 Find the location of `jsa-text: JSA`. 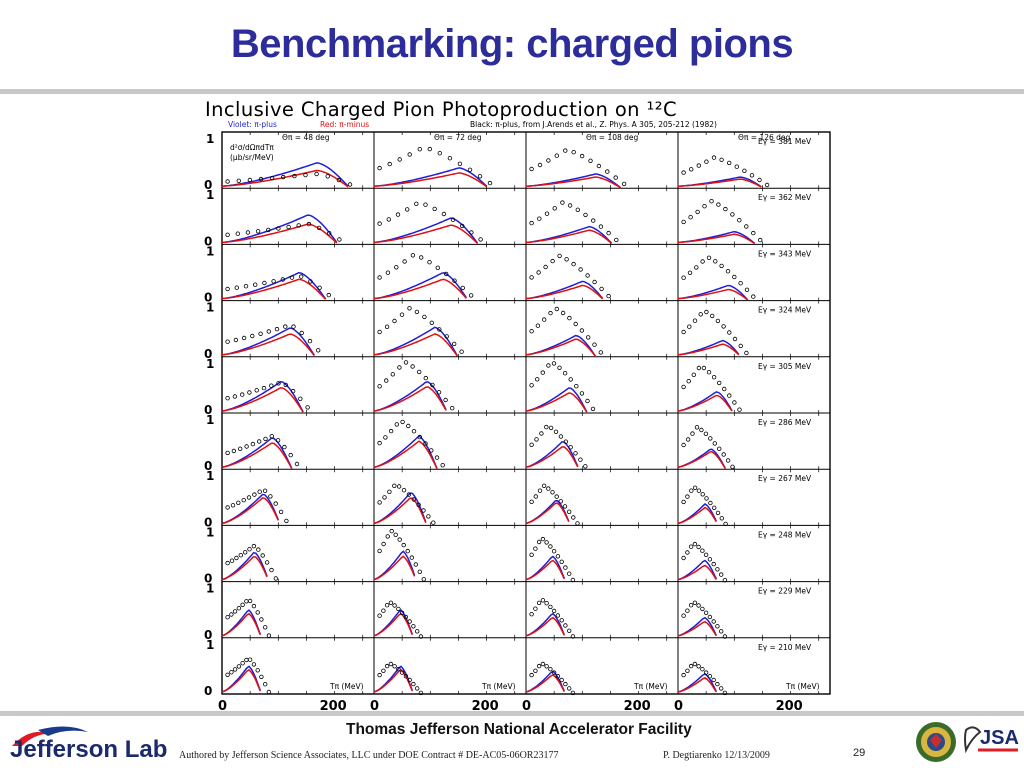

jsa-text: JSA is located at coordinates (999, 738).